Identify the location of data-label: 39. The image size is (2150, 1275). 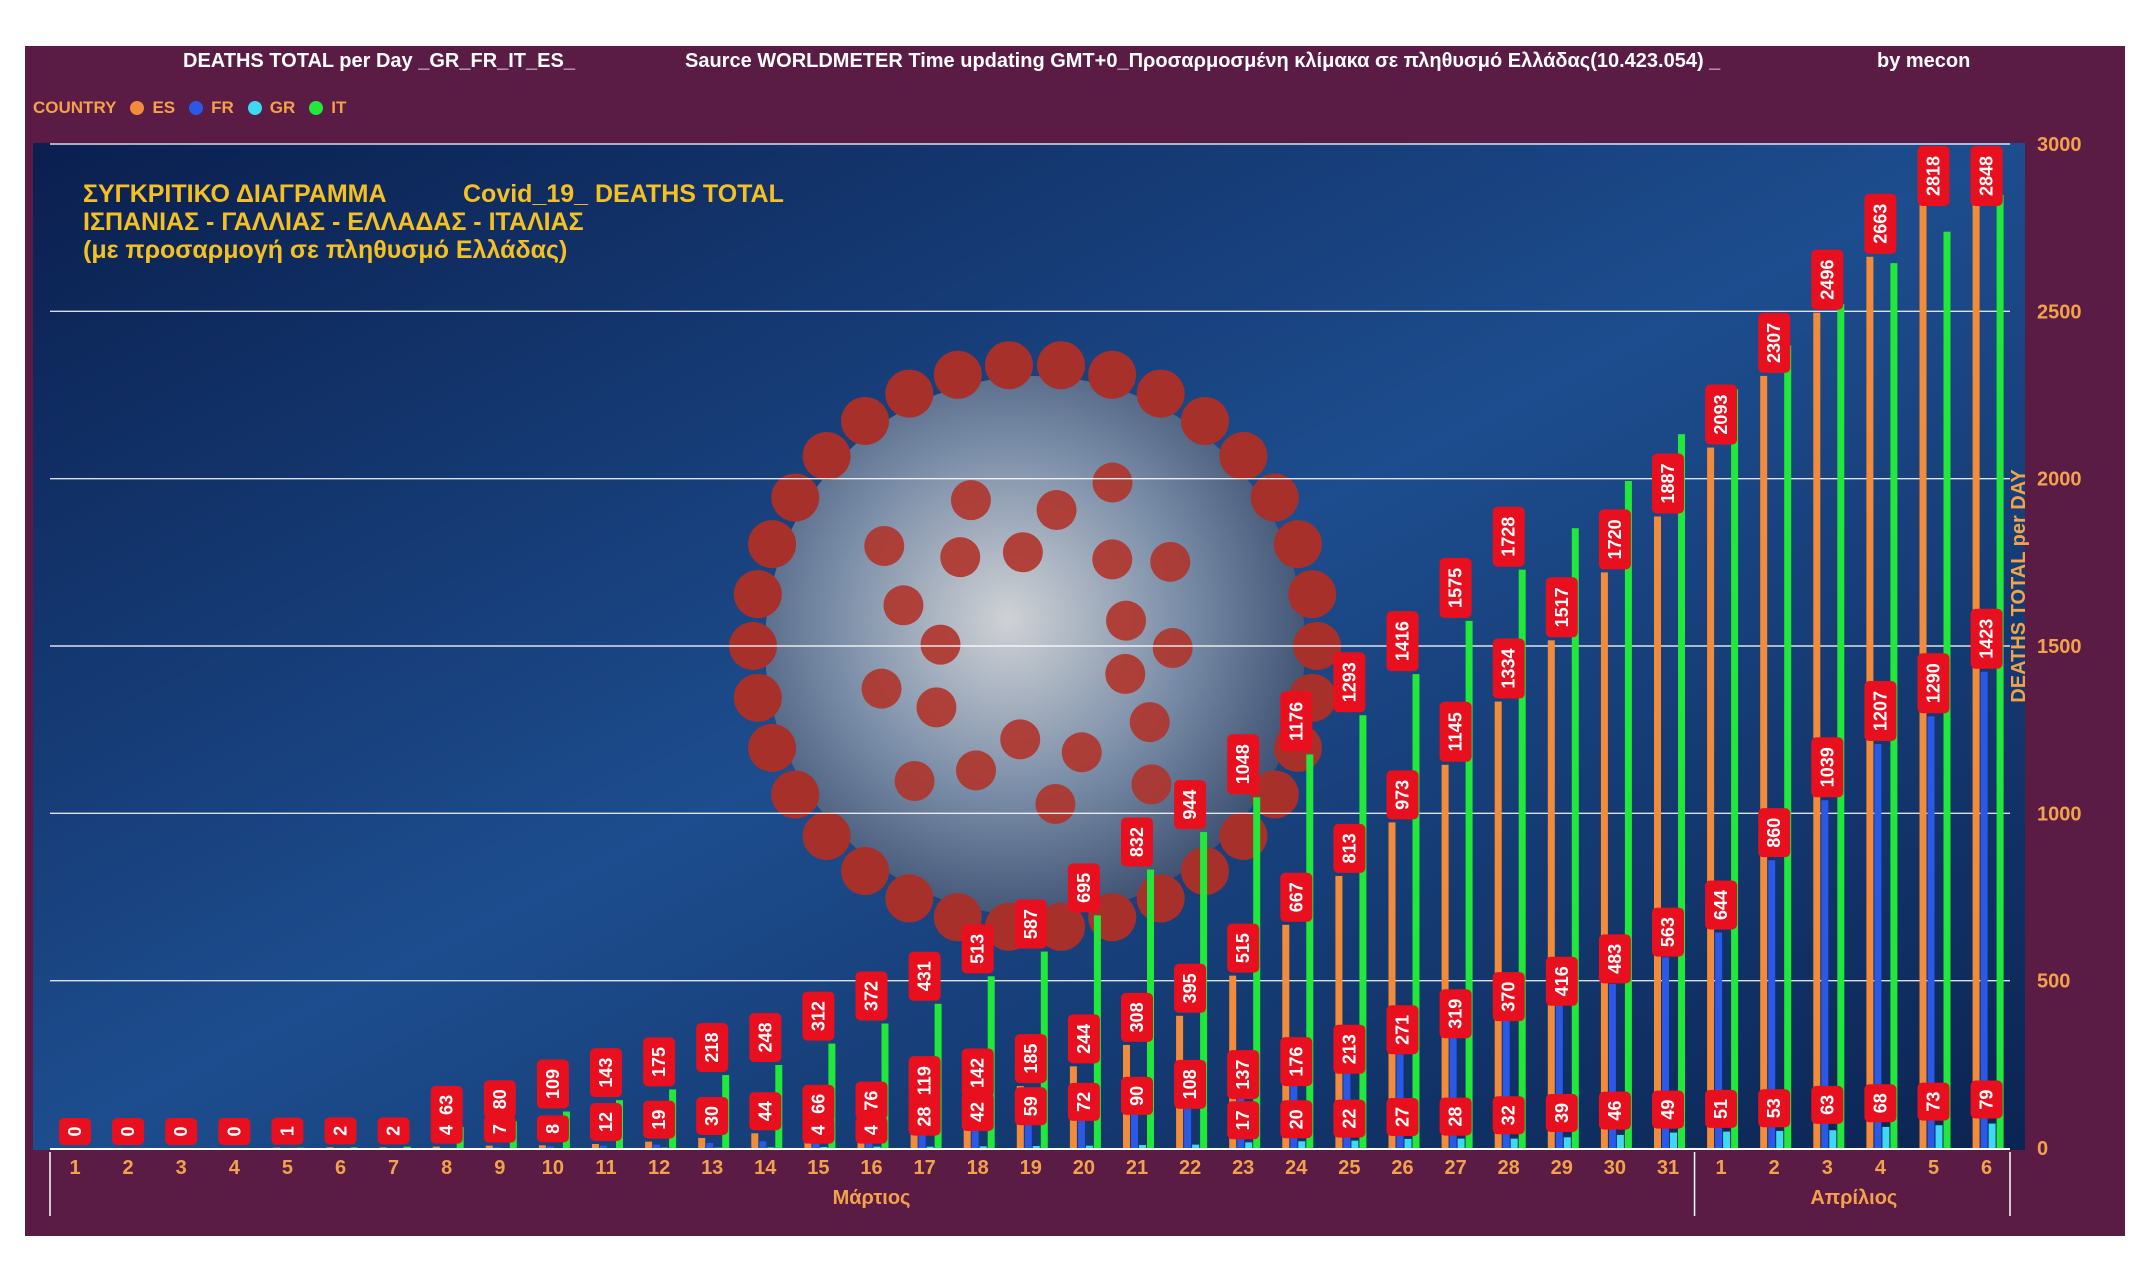
(1561, 1112).